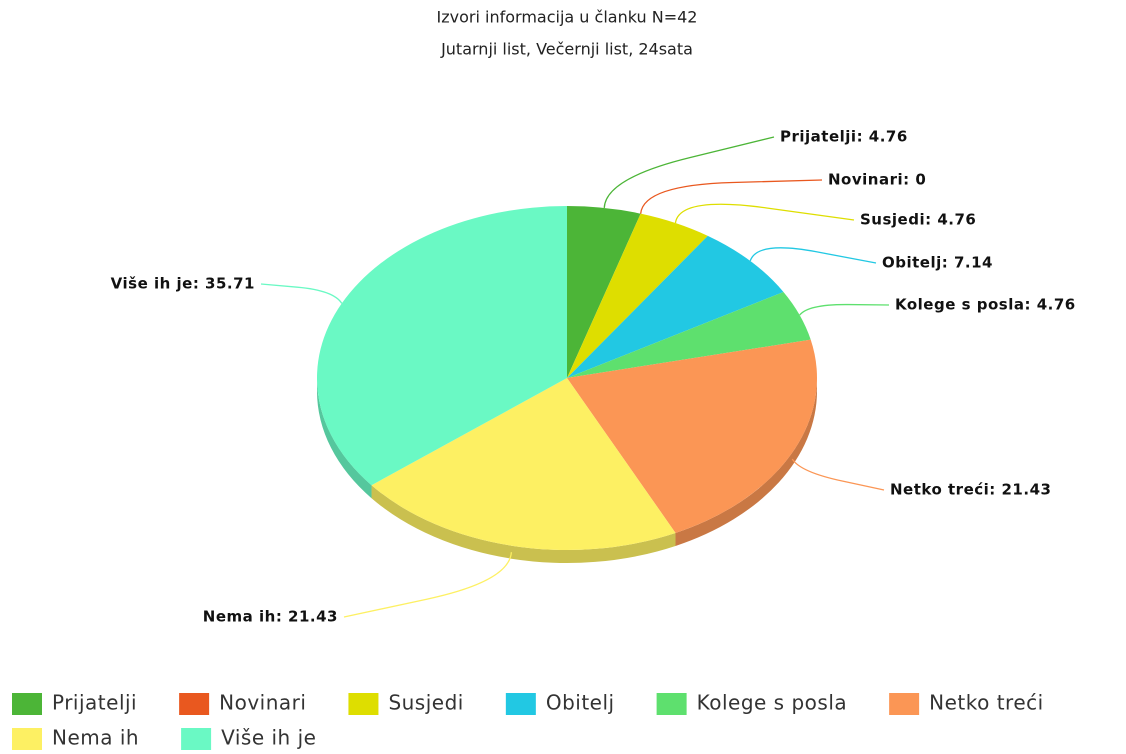  Describe the element at coordinates (268, 738) in the screenshot. I see `legend-label: Više ih je` at that location.